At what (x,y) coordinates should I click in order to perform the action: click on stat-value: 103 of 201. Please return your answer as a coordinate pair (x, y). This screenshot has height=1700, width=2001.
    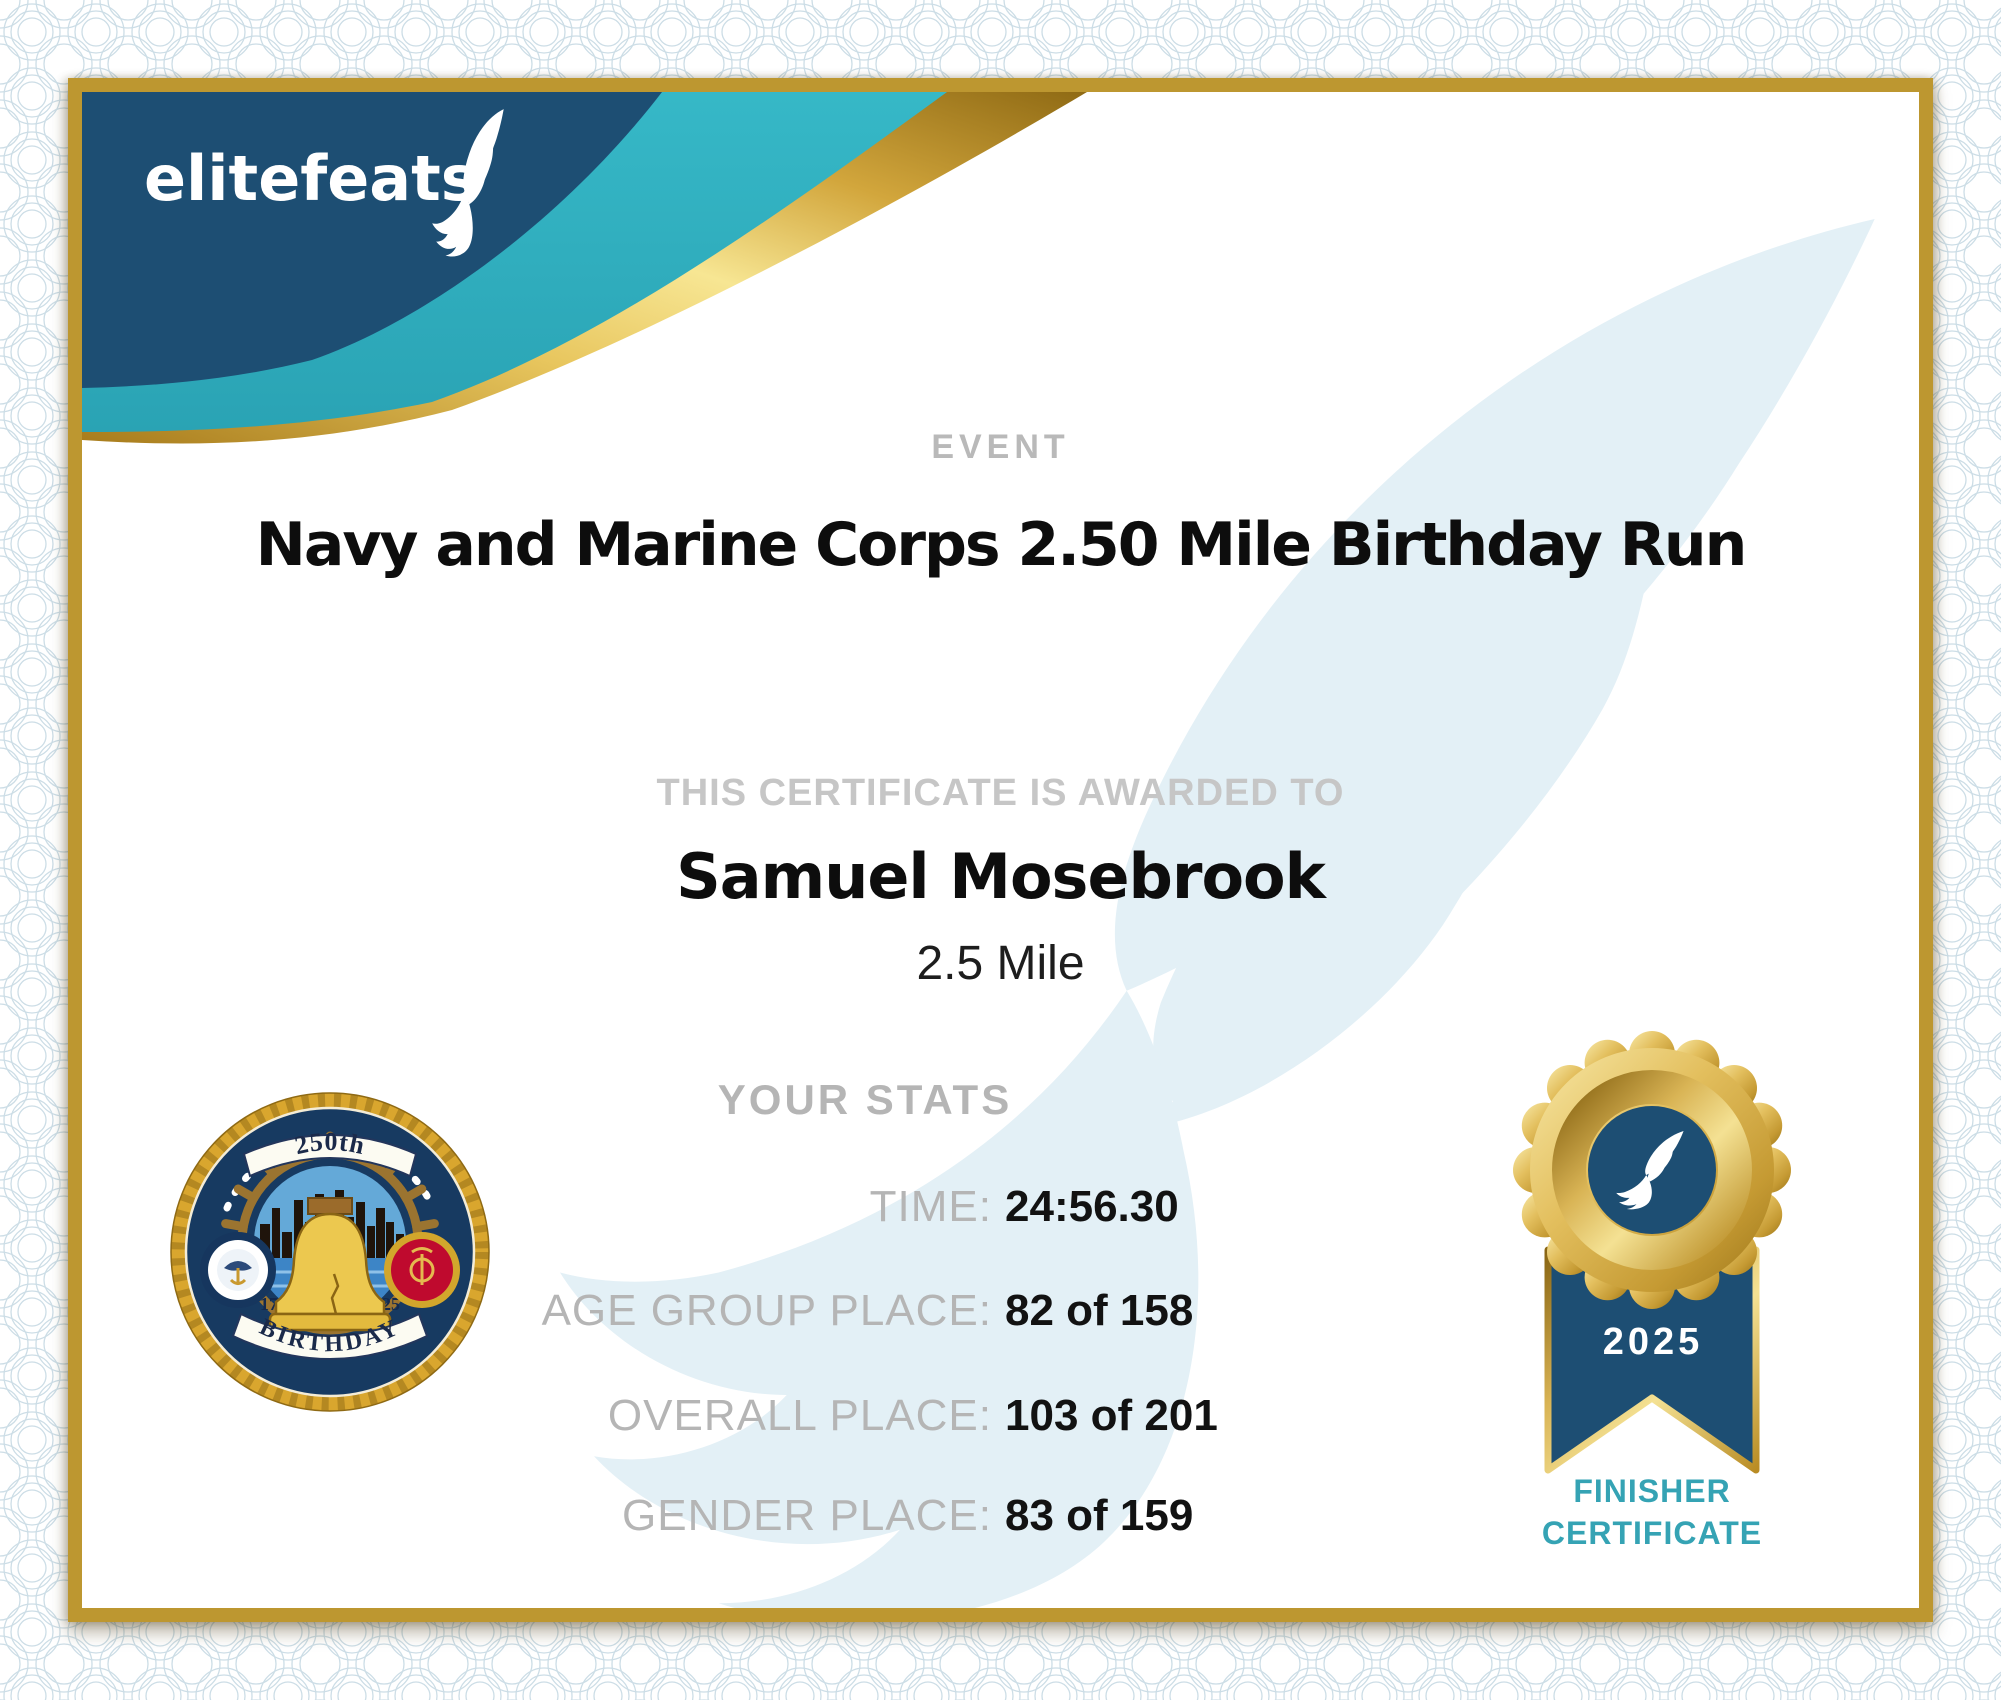
    Looking at the image, I should click on (1111, 1415).